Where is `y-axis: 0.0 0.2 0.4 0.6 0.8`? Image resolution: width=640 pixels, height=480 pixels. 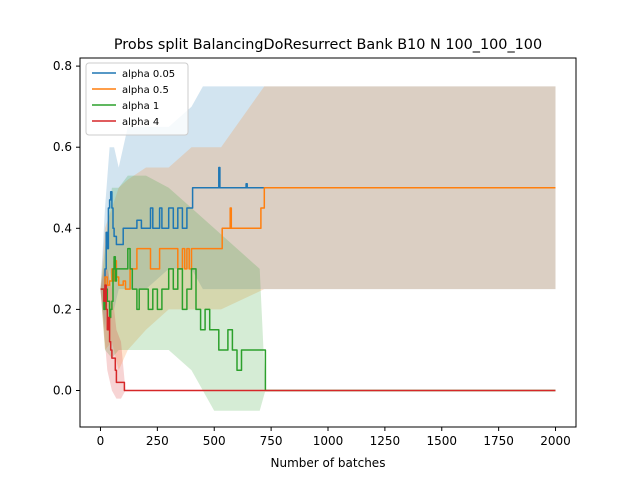 y-axis: 0.0 0.2 0.4 0.6 0.8 is located at coordinates (66, 228).